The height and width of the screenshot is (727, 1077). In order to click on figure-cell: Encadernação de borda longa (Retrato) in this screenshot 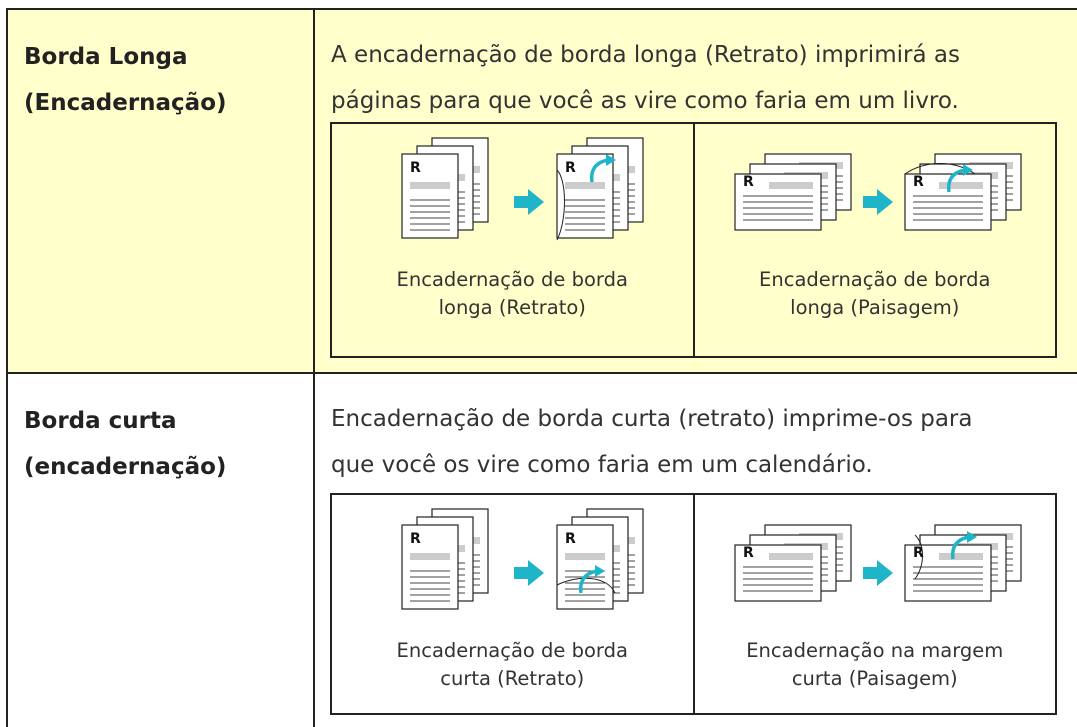, I will do `click(512, 240)`.